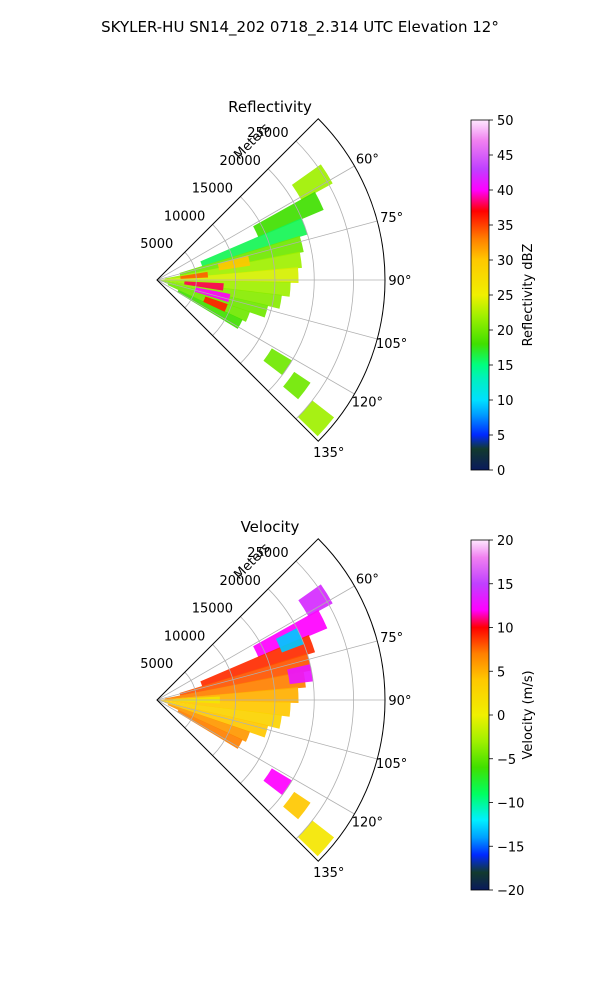 This screenshot has height=1000, width=600. What do you see at coordinates (505, 121) in the screenshot?
I see `colorbar-tick-label: 50` at bounding box center [505, 121].